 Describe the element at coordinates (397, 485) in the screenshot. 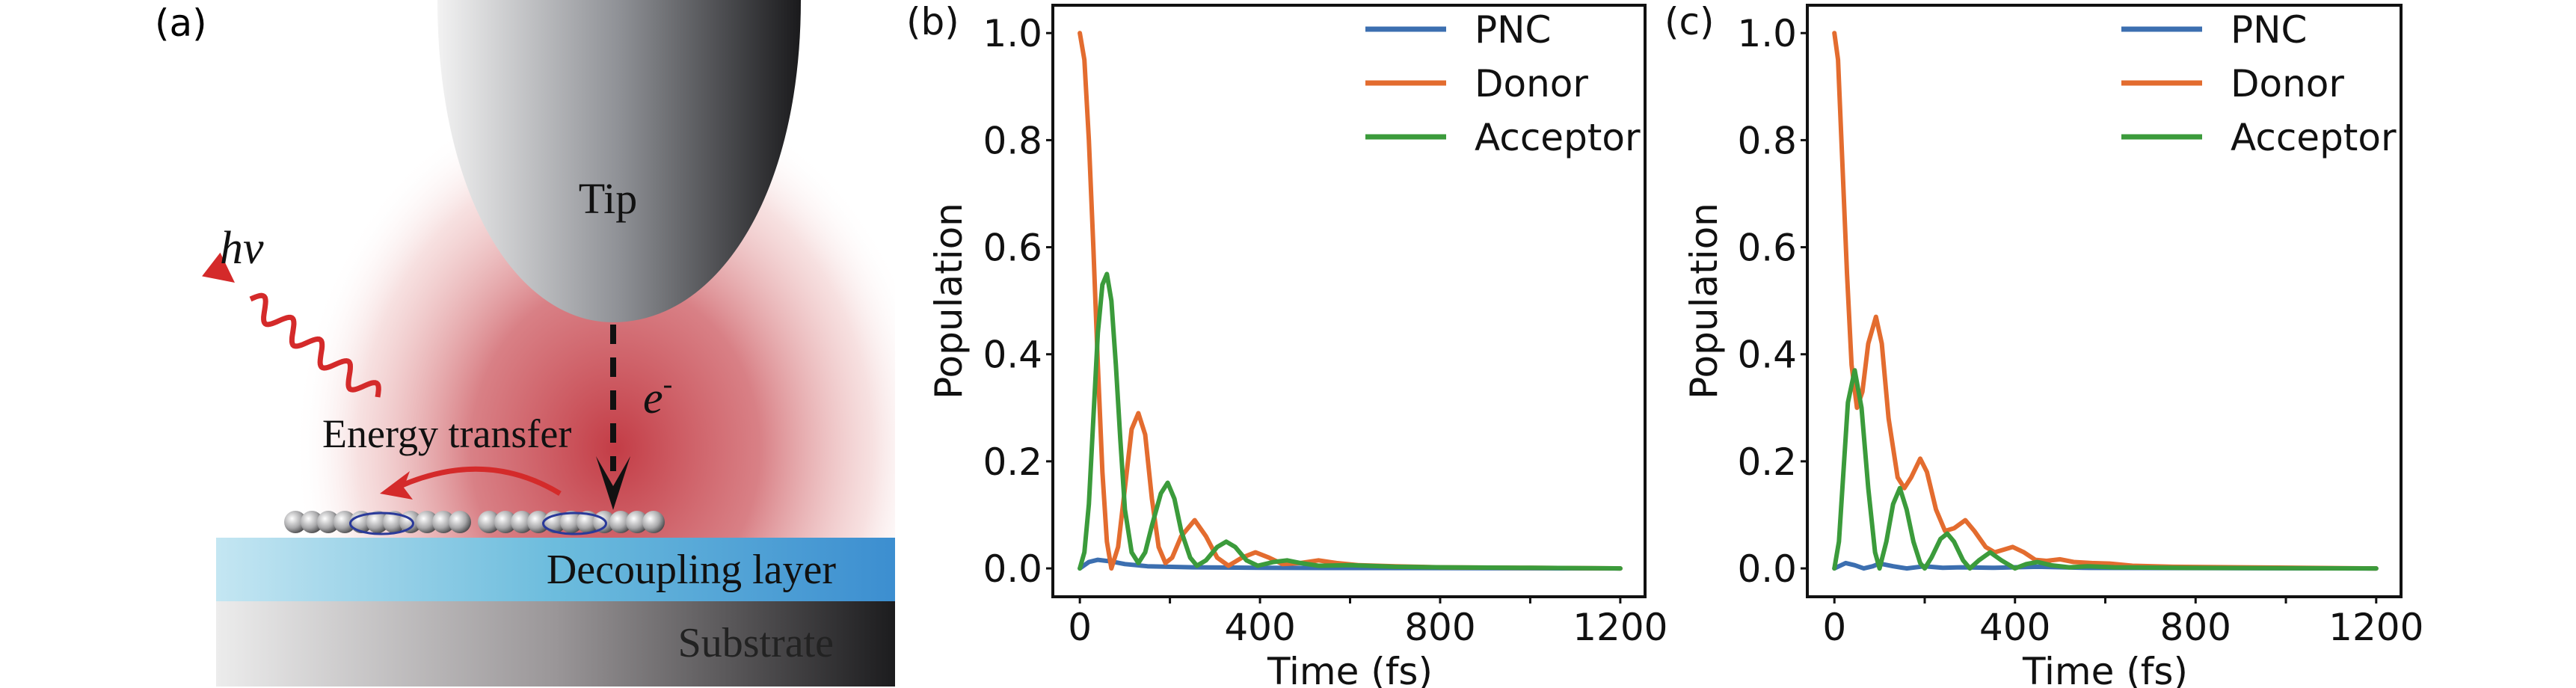

I see `energy-transfer-arrowhead-icon` at that location.